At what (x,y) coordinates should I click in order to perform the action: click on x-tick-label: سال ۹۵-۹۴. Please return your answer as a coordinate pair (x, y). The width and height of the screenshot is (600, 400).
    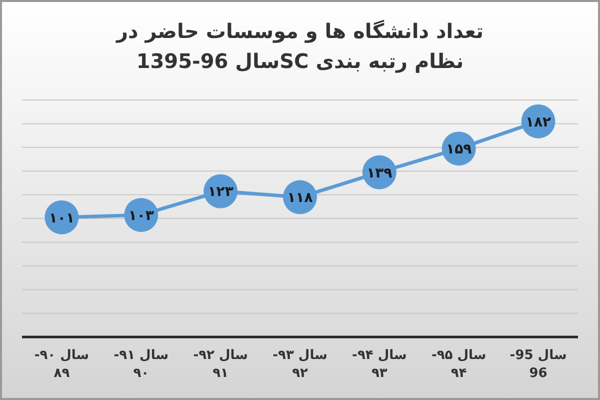
    Looking at the image, I should click on (458, 364).